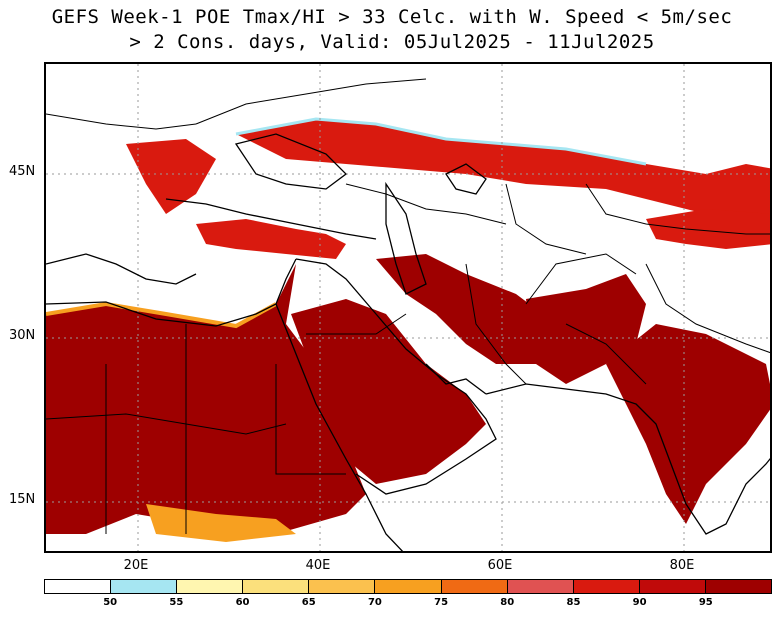 The image size is (784, 617). I want to click on legend-label: 75, so click(441, 602).